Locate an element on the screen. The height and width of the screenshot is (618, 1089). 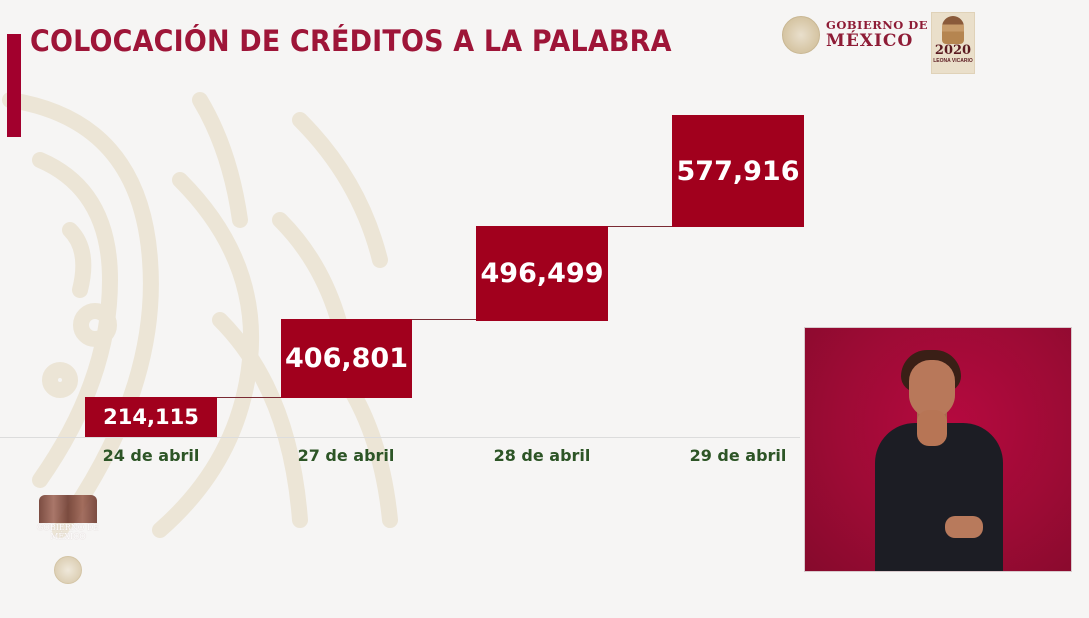
x-label-27-abril: 27 de abril is located at coordinates (346, 455).